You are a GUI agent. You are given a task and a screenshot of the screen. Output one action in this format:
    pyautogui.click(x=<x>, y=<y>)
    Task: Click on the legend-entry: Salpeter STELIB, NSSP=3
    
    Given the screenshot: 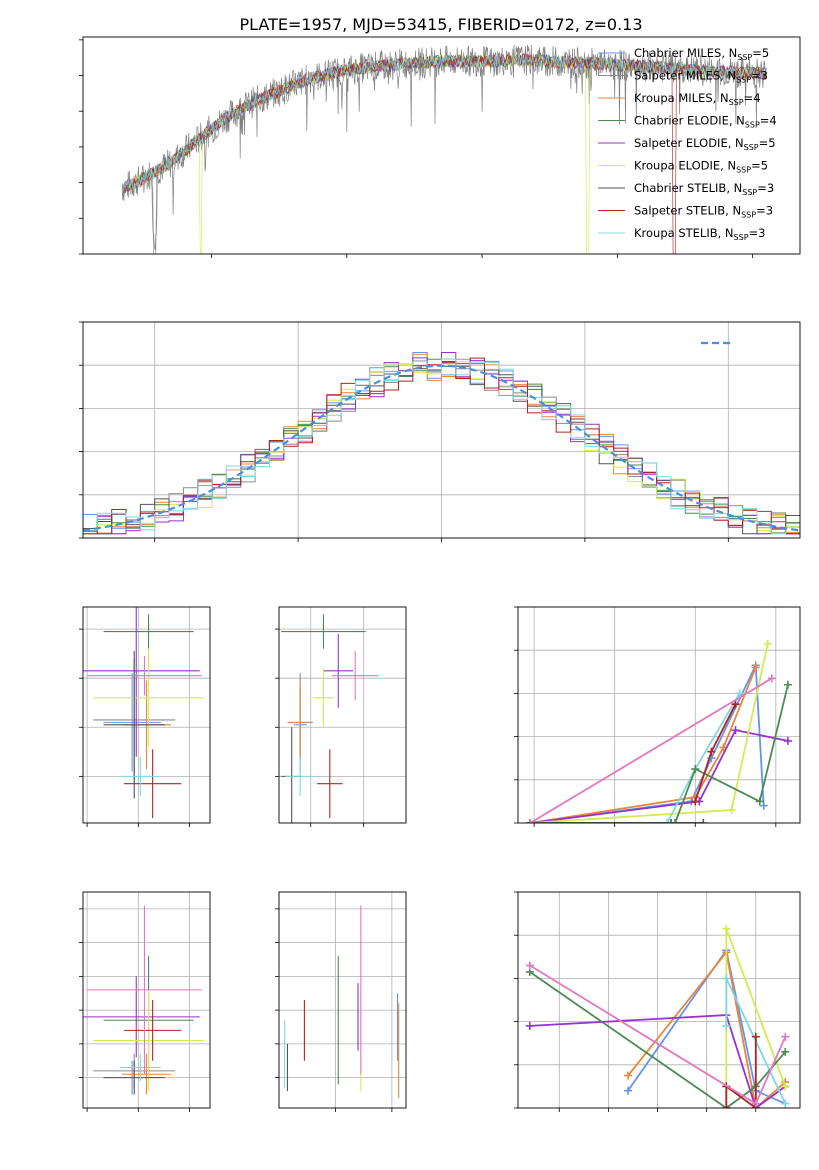 What is the action you would take?
    pyautogui.click(x=703, y=212)
    